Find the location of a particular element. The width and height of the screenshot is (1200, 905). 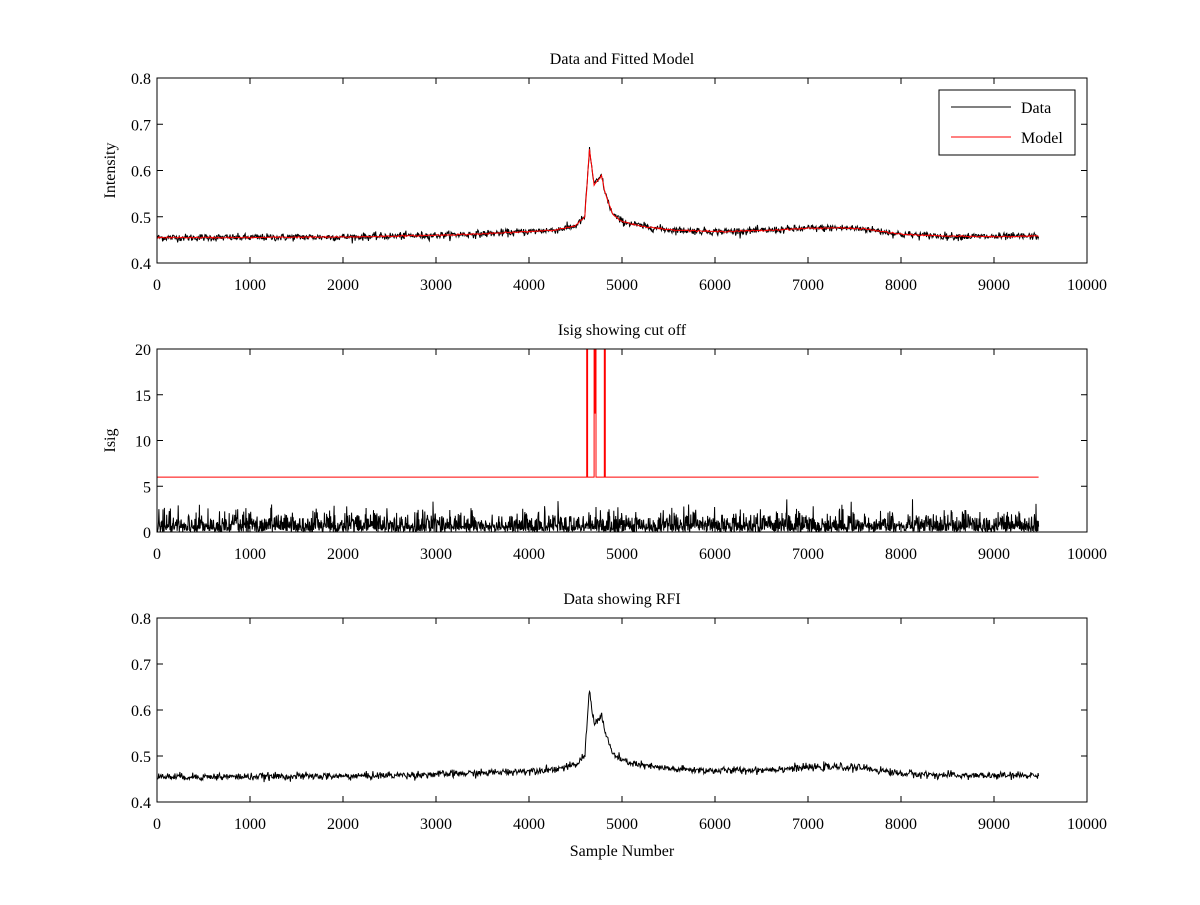

y-tick-label: 15 is located at coordinates (143, 396).